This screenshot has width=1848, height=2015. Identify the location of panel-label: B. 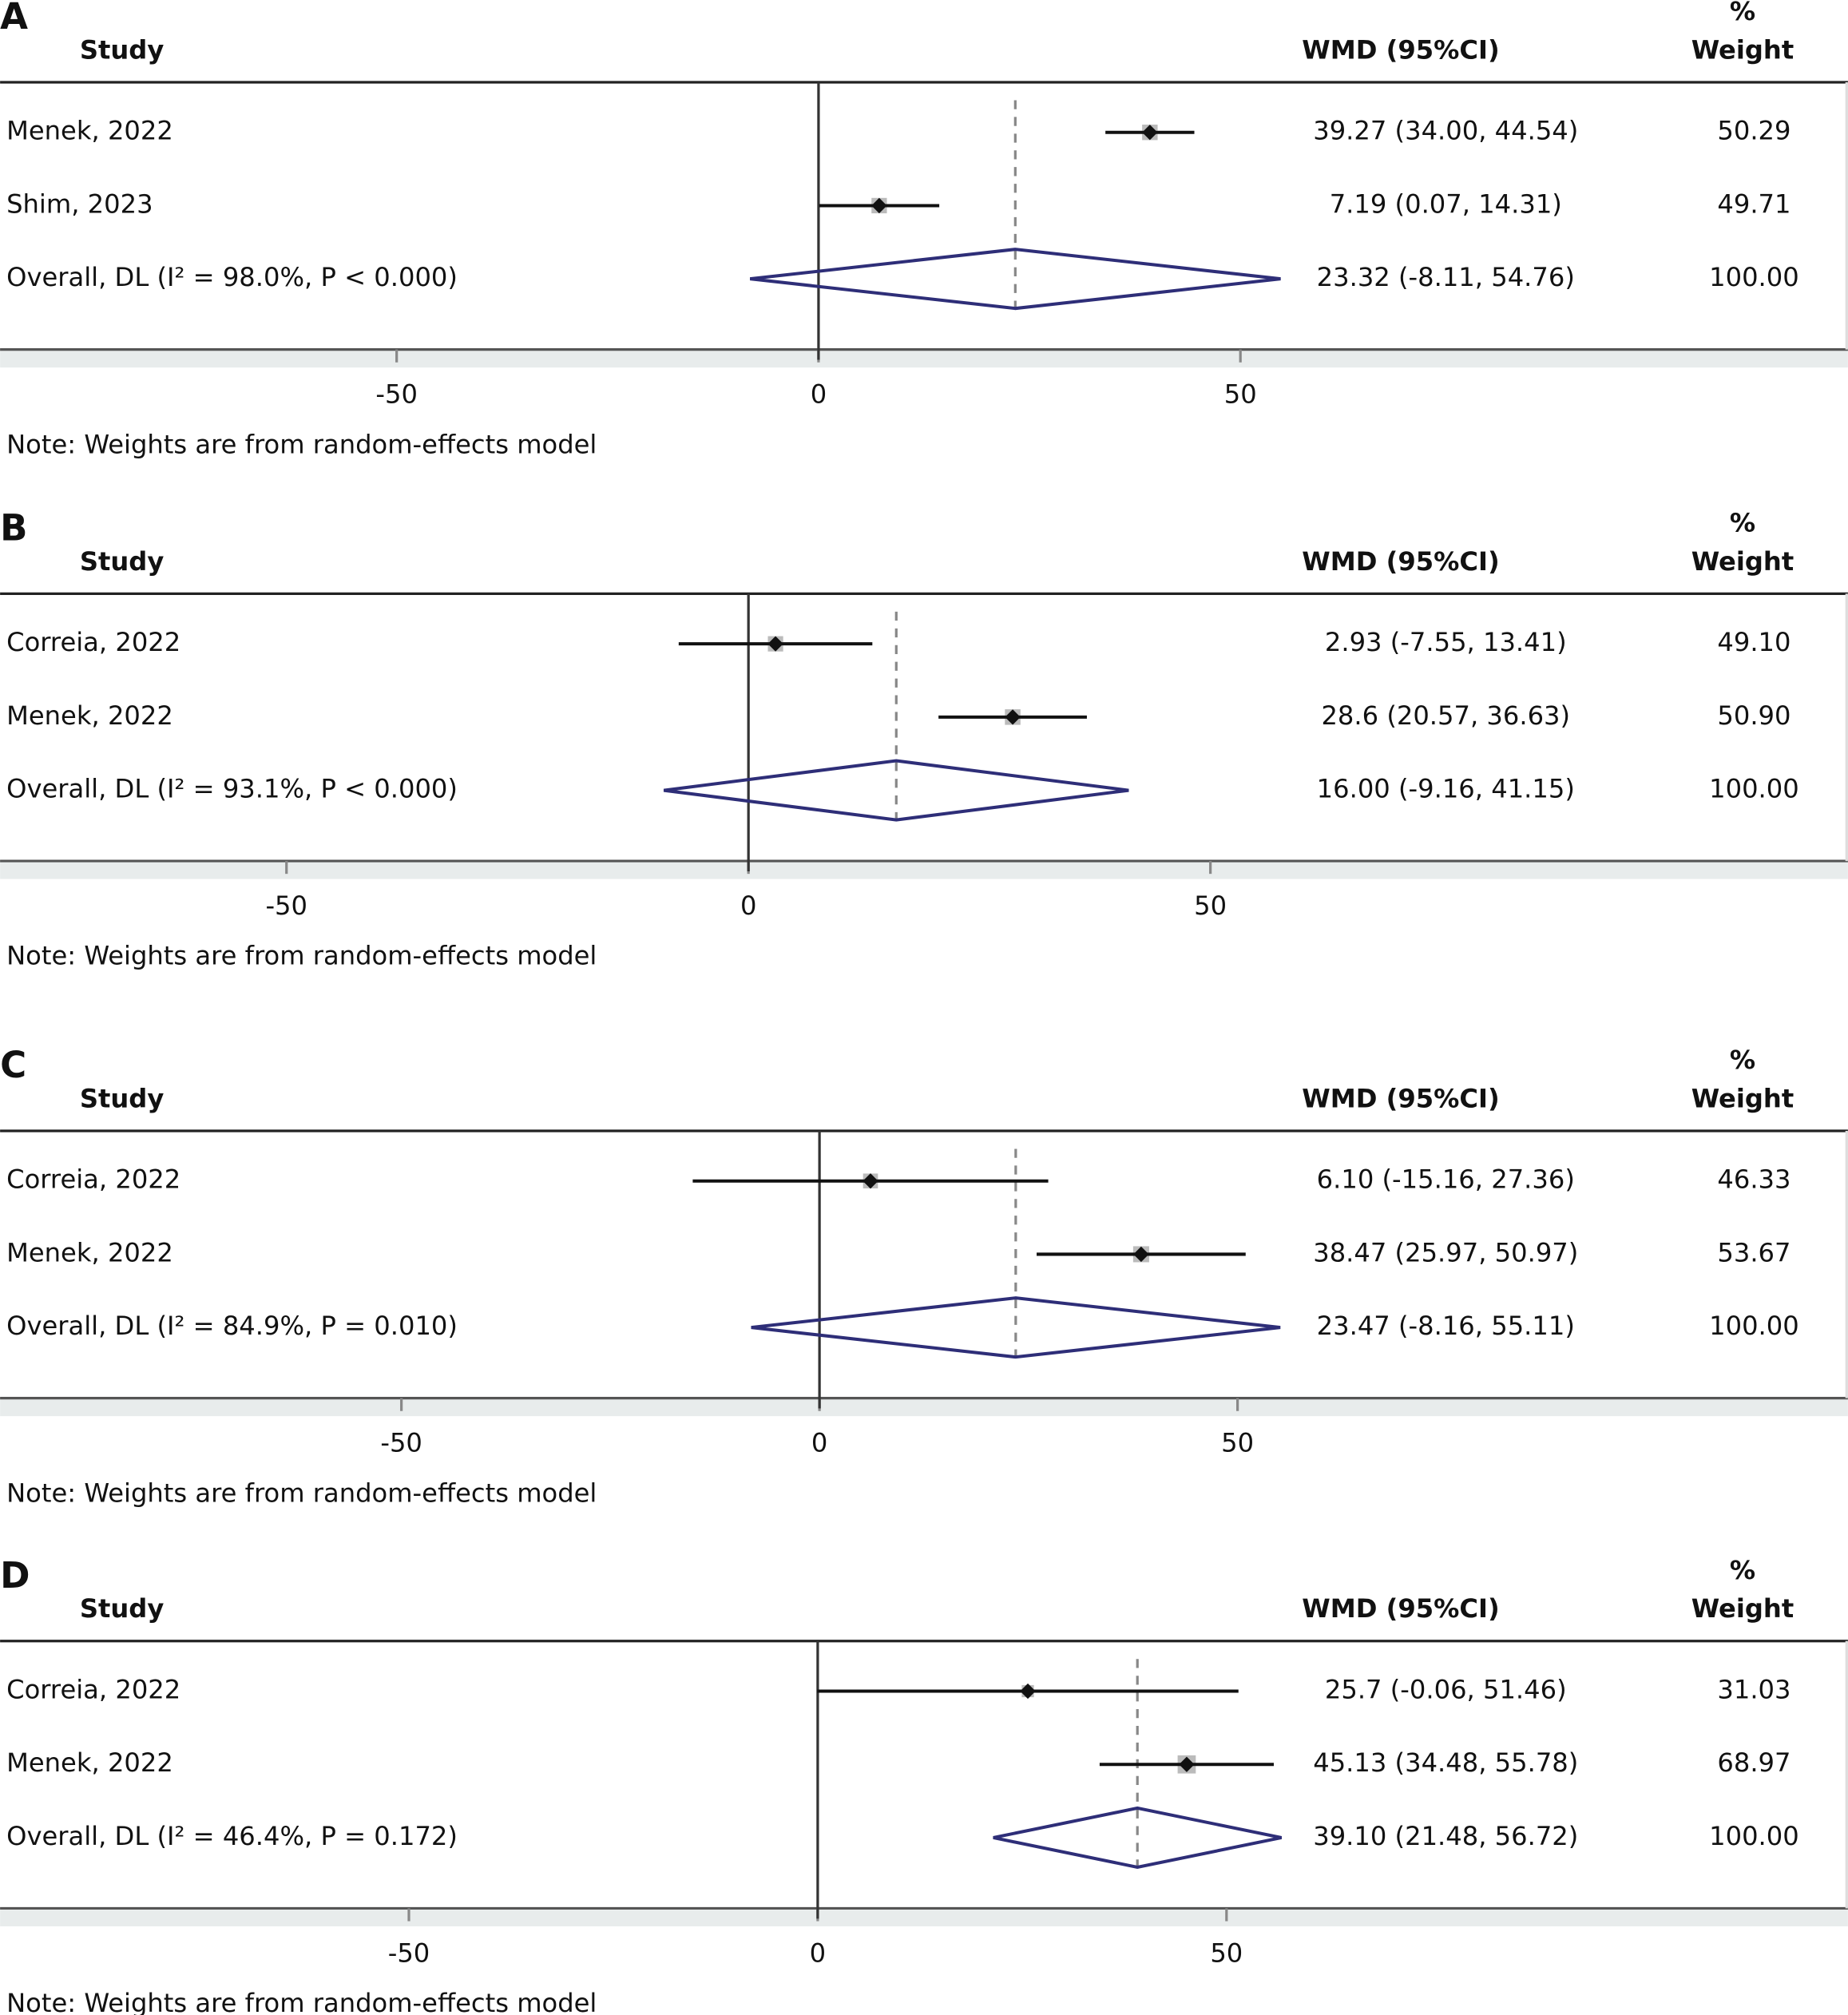
(13, 528).